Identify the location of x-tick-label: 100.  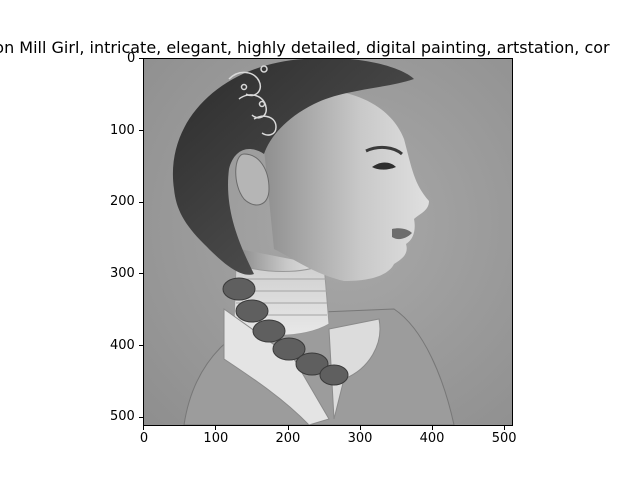
(216, 438).